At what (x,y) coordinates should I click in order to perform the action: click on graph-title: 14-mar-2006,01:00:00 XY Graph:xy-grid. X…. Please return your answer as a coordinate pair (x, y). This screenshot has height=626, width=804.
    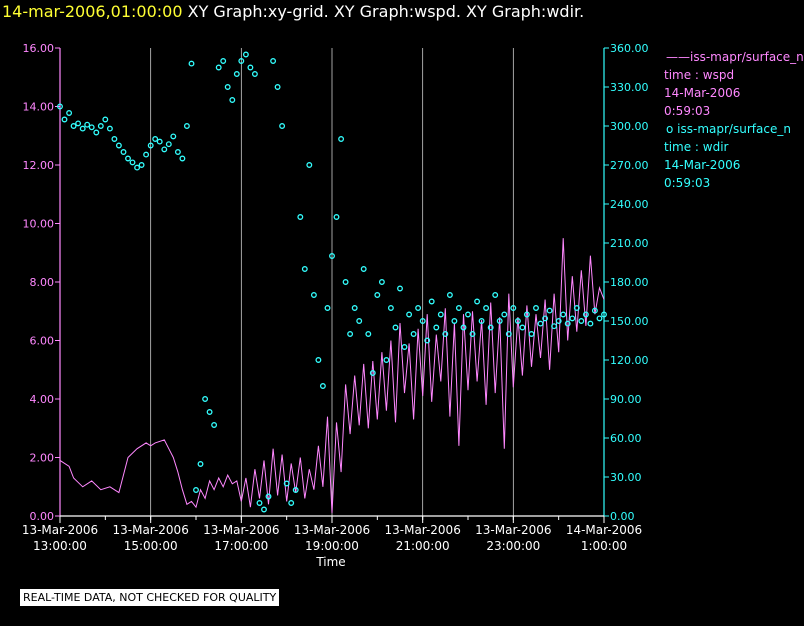
    Looking at the image, I should click on (293, 11).